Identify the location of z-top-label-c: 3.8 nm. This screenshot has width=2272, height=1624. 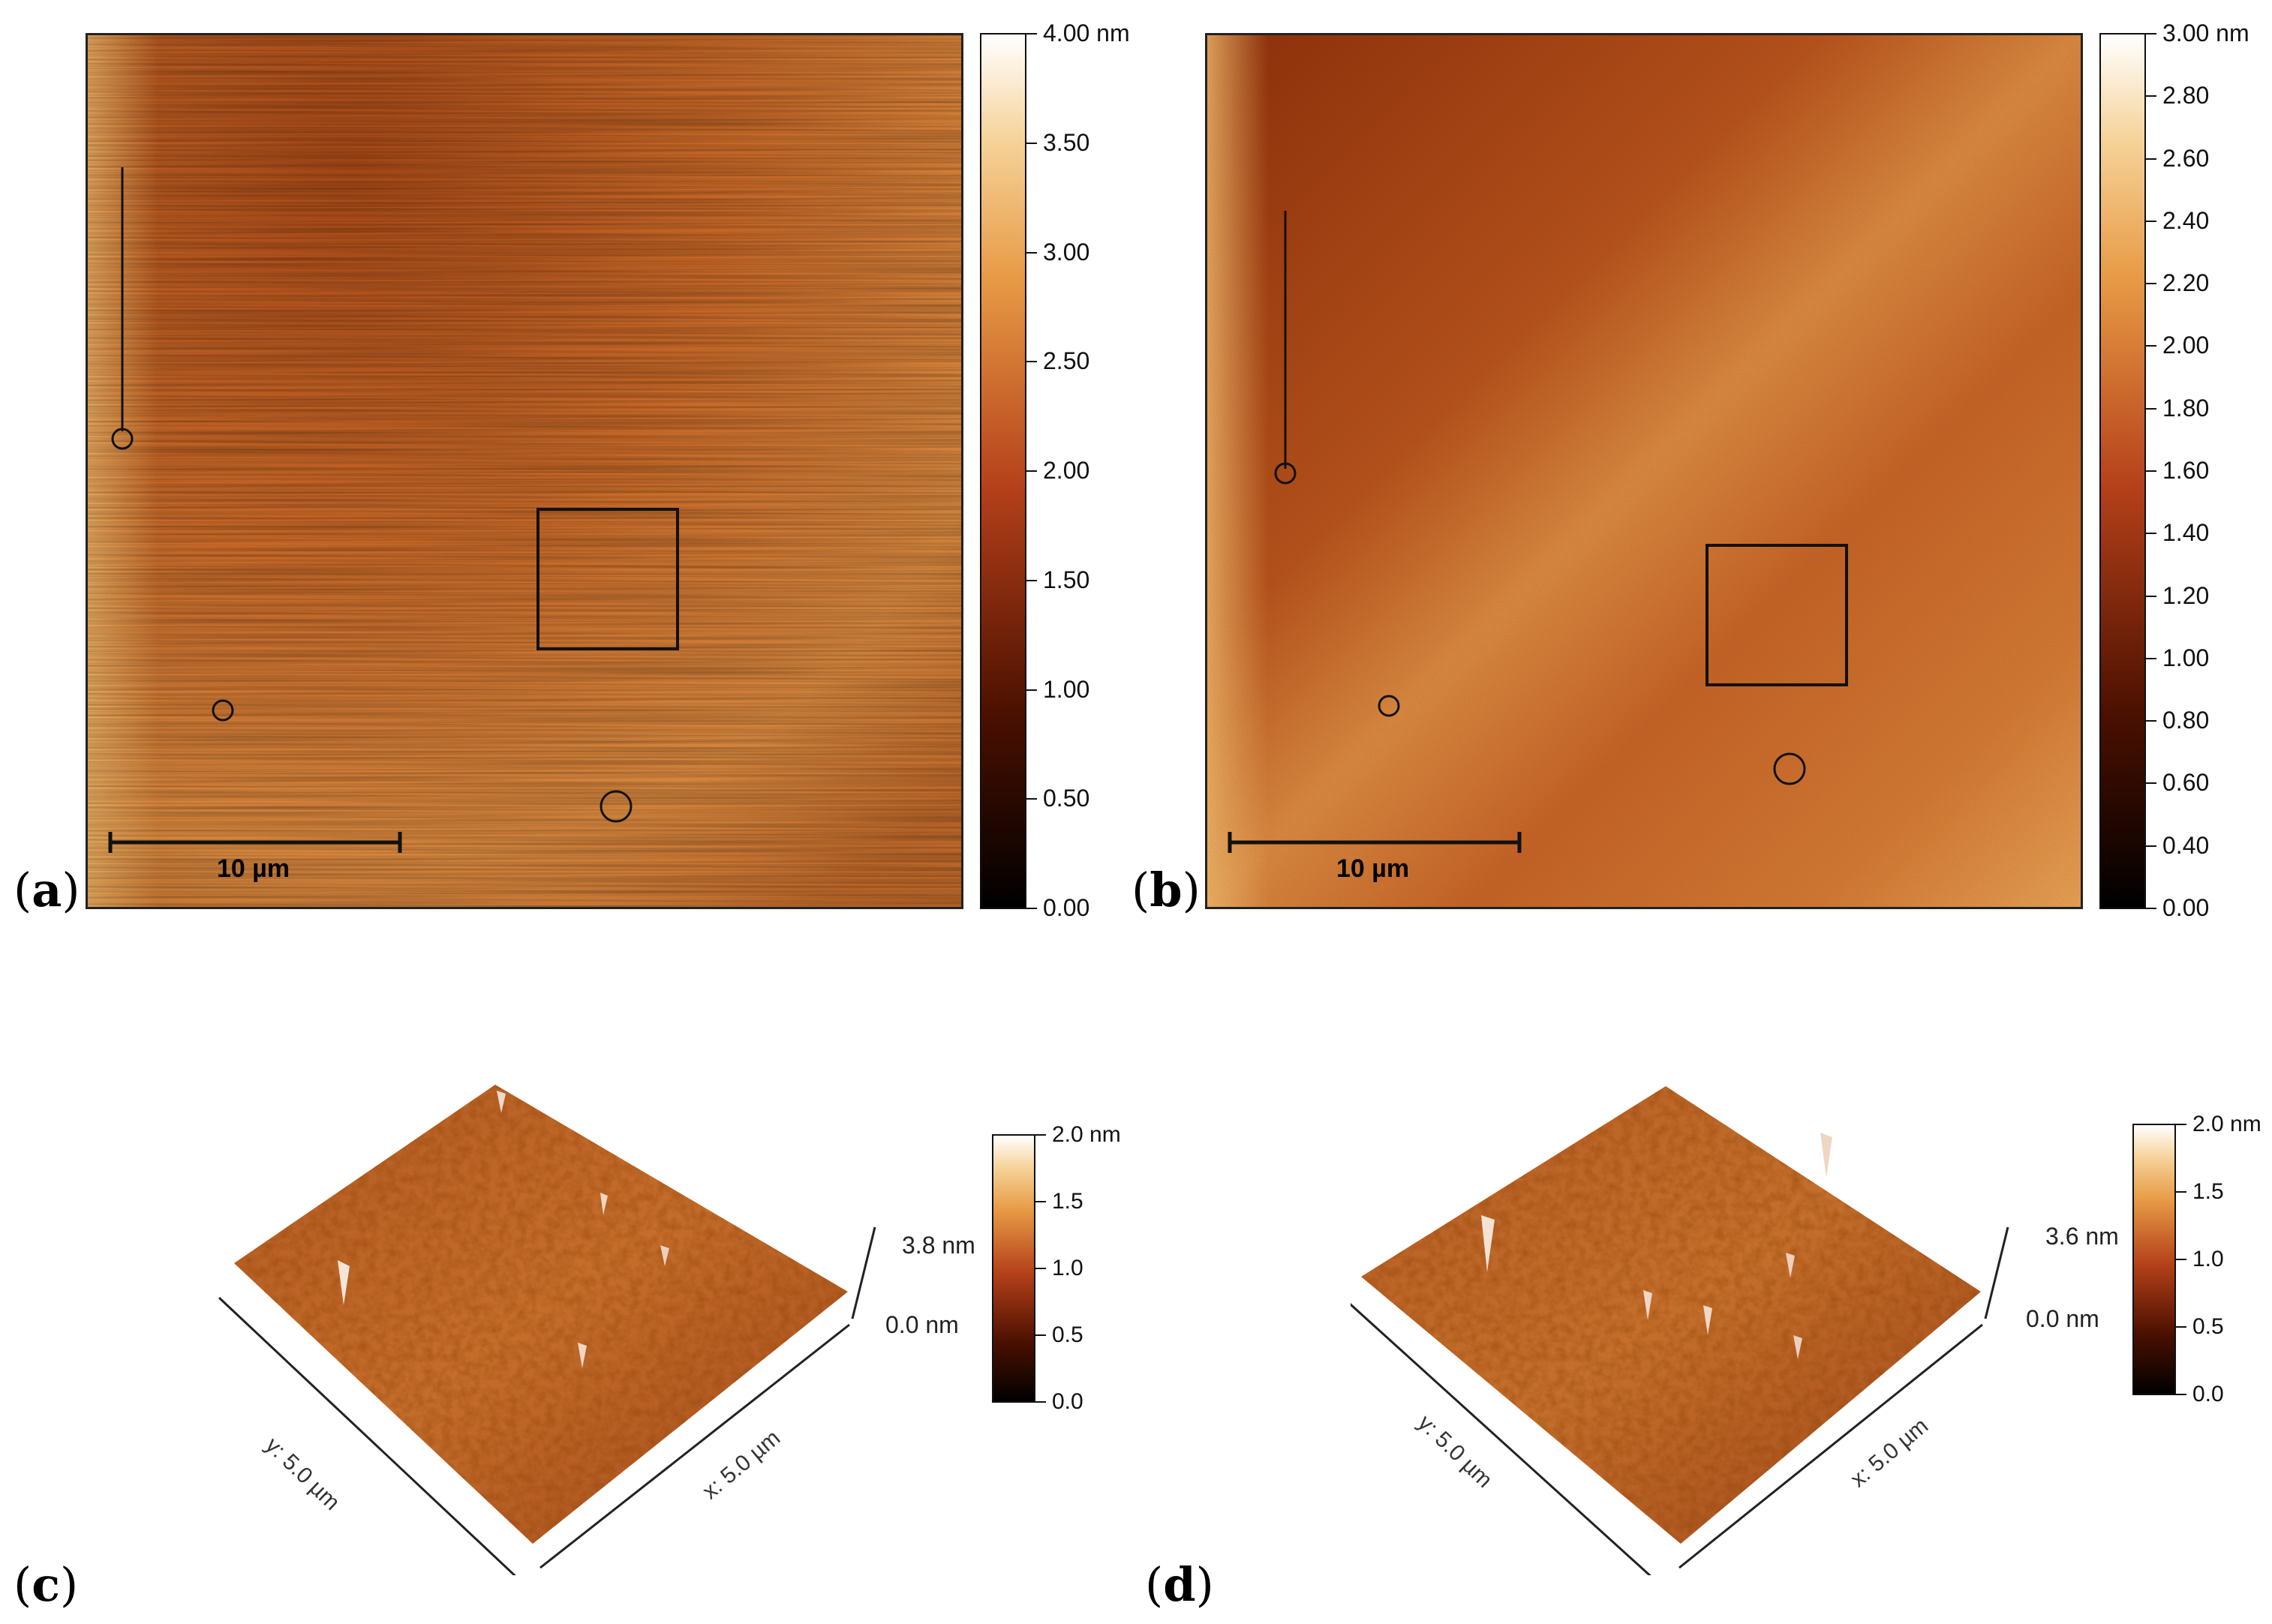
(938, 1245).